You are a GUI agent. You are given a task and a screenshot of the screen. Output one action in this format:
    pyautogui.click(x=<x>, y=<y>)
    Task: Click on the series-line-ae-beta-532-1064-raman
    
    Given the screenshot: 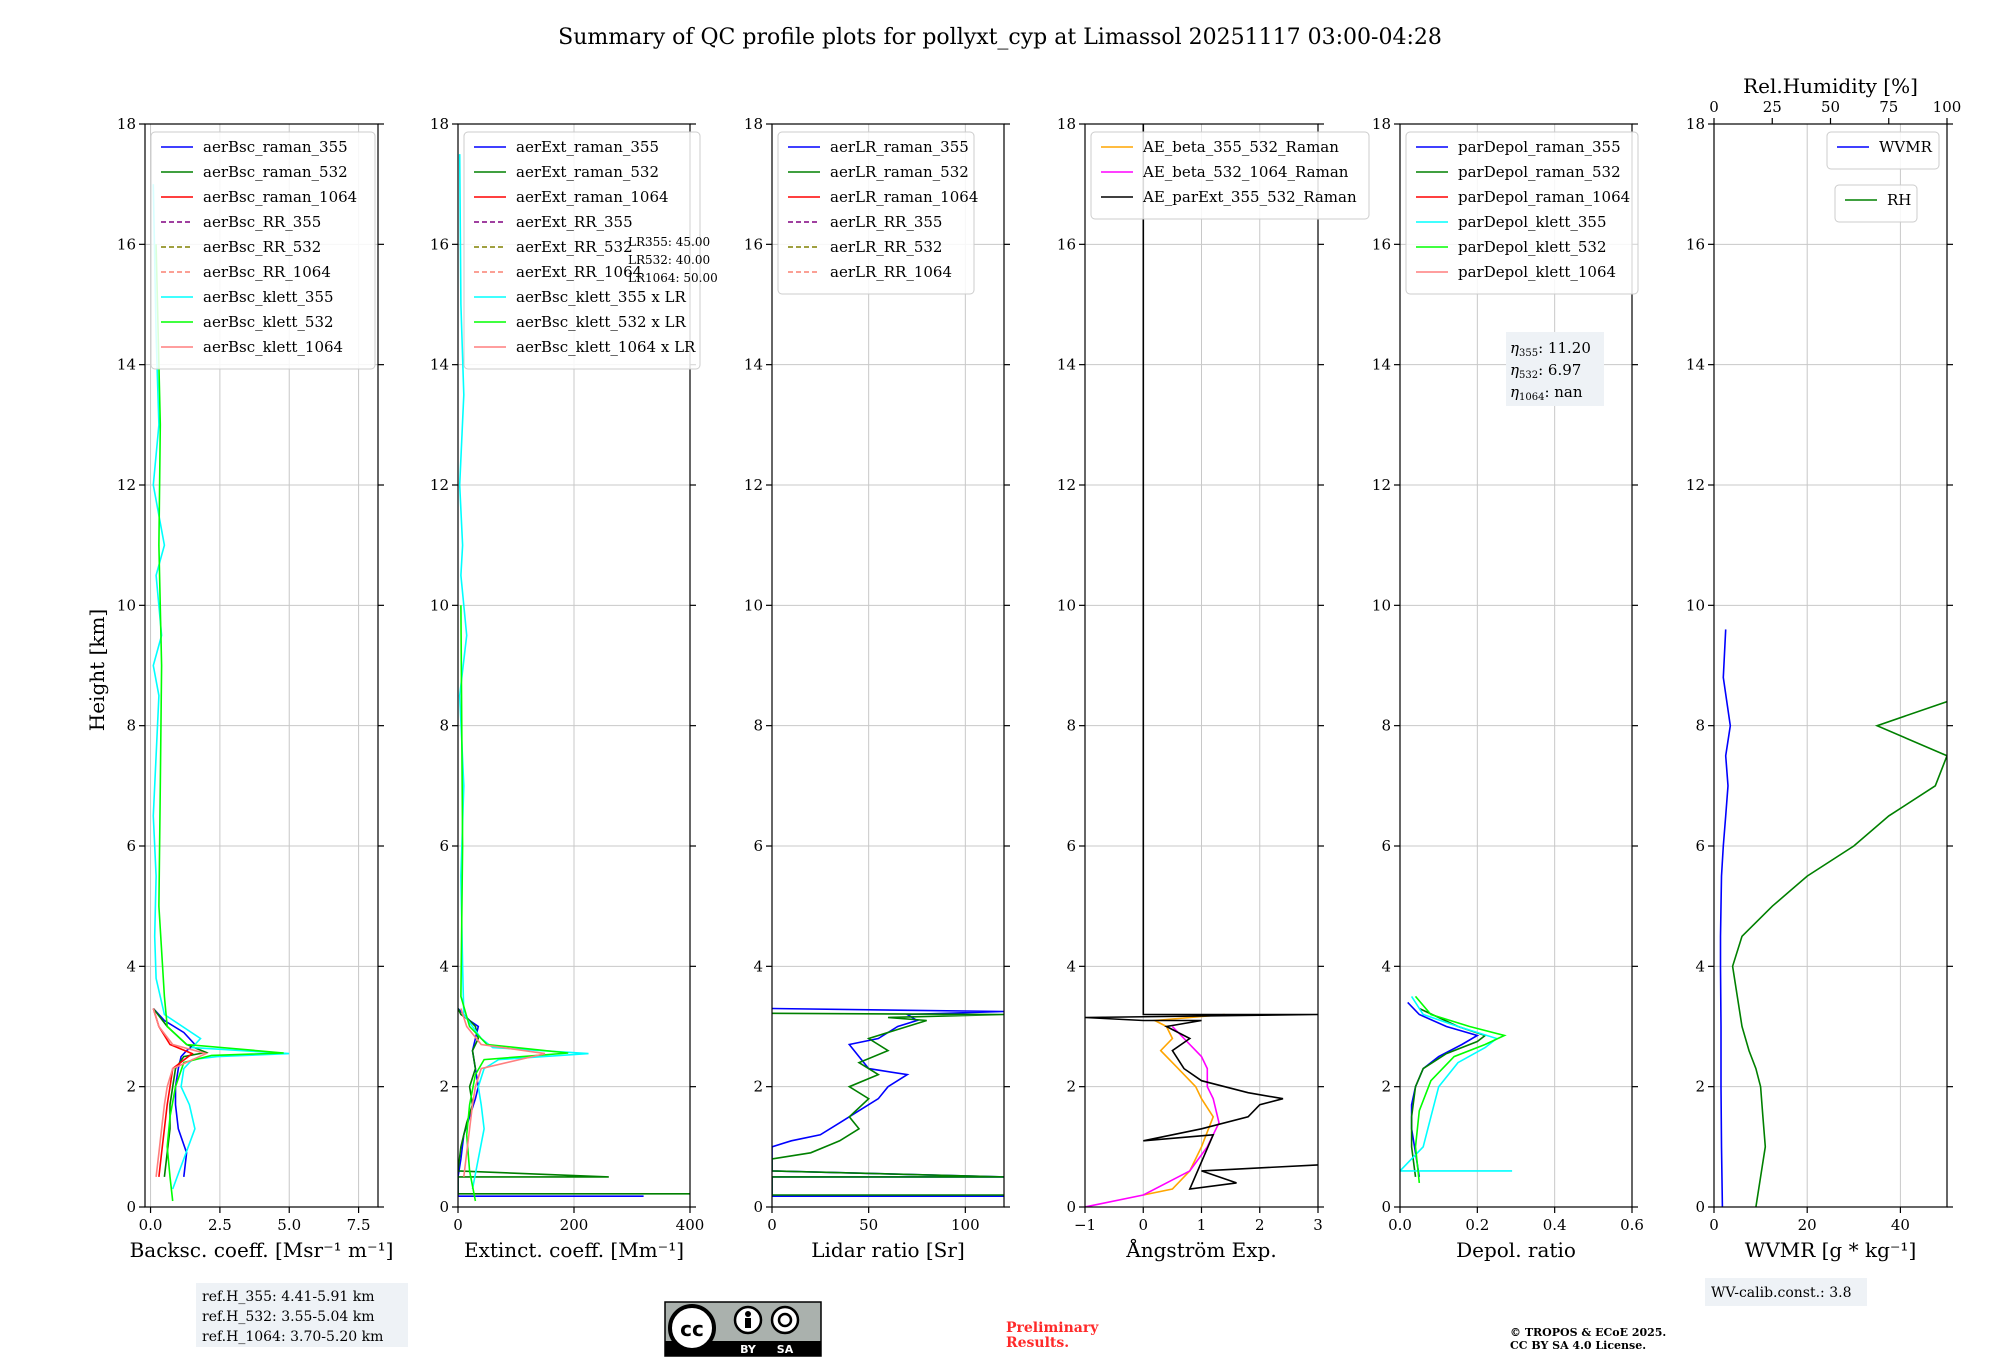 What is the action you would take?
    pyautogui.click(x=1152, y=1116)
    